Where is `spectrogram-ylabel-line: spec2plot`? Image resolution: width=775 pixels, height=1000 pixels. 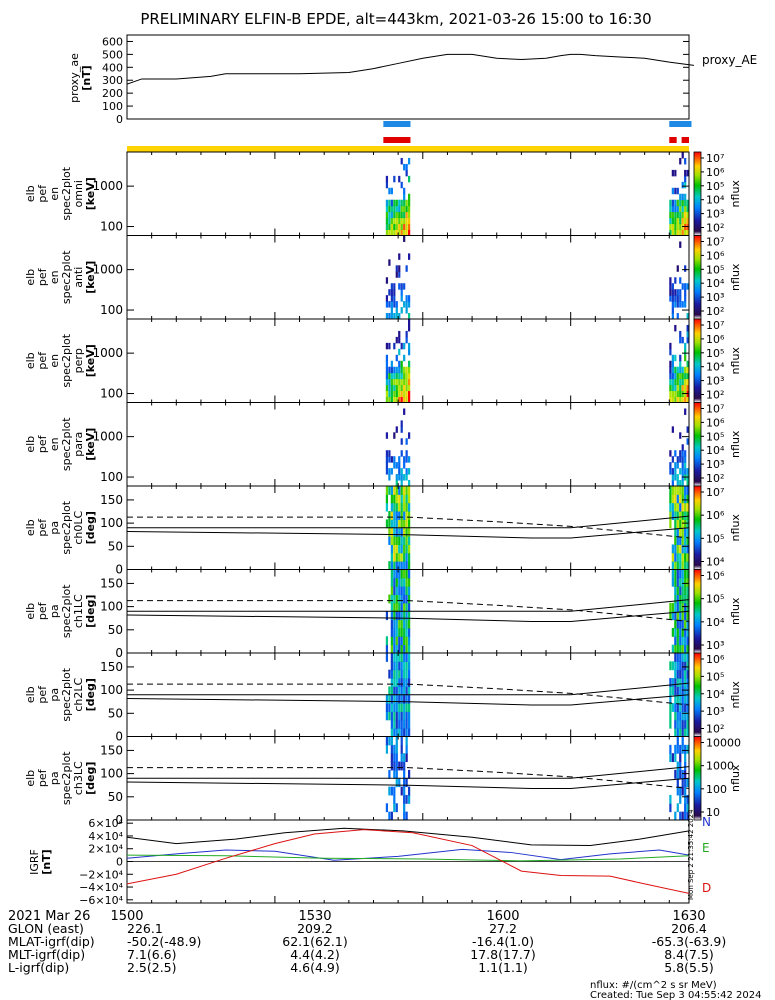 spectrogram-ylabel-line: spec2plot is located at coordinates (66, 444).